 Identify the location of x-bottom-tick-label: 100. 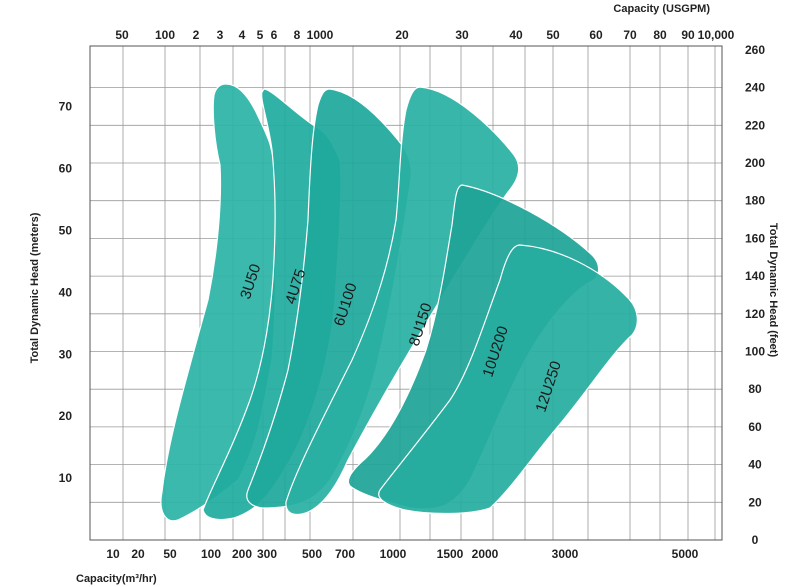
(211, 554).